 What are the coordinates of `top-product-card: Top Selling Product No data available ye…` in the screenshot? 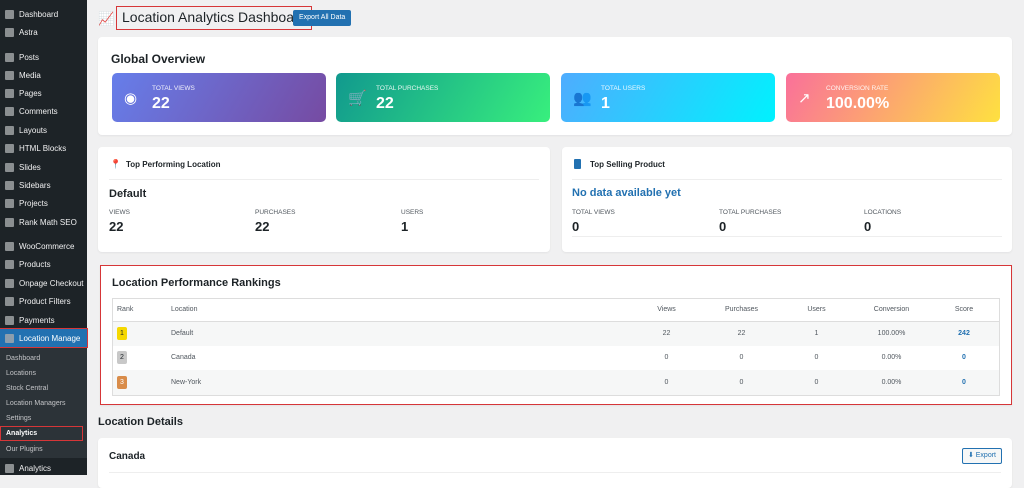 It's located at (787, 199).